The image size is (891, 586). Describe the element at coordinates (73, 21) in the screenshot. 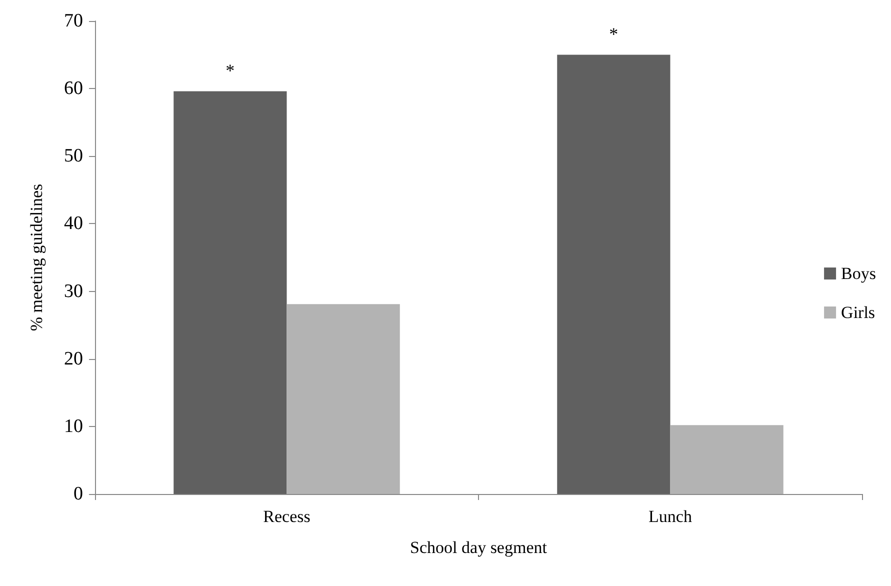

I see `y-tick-label: 70` at that location.